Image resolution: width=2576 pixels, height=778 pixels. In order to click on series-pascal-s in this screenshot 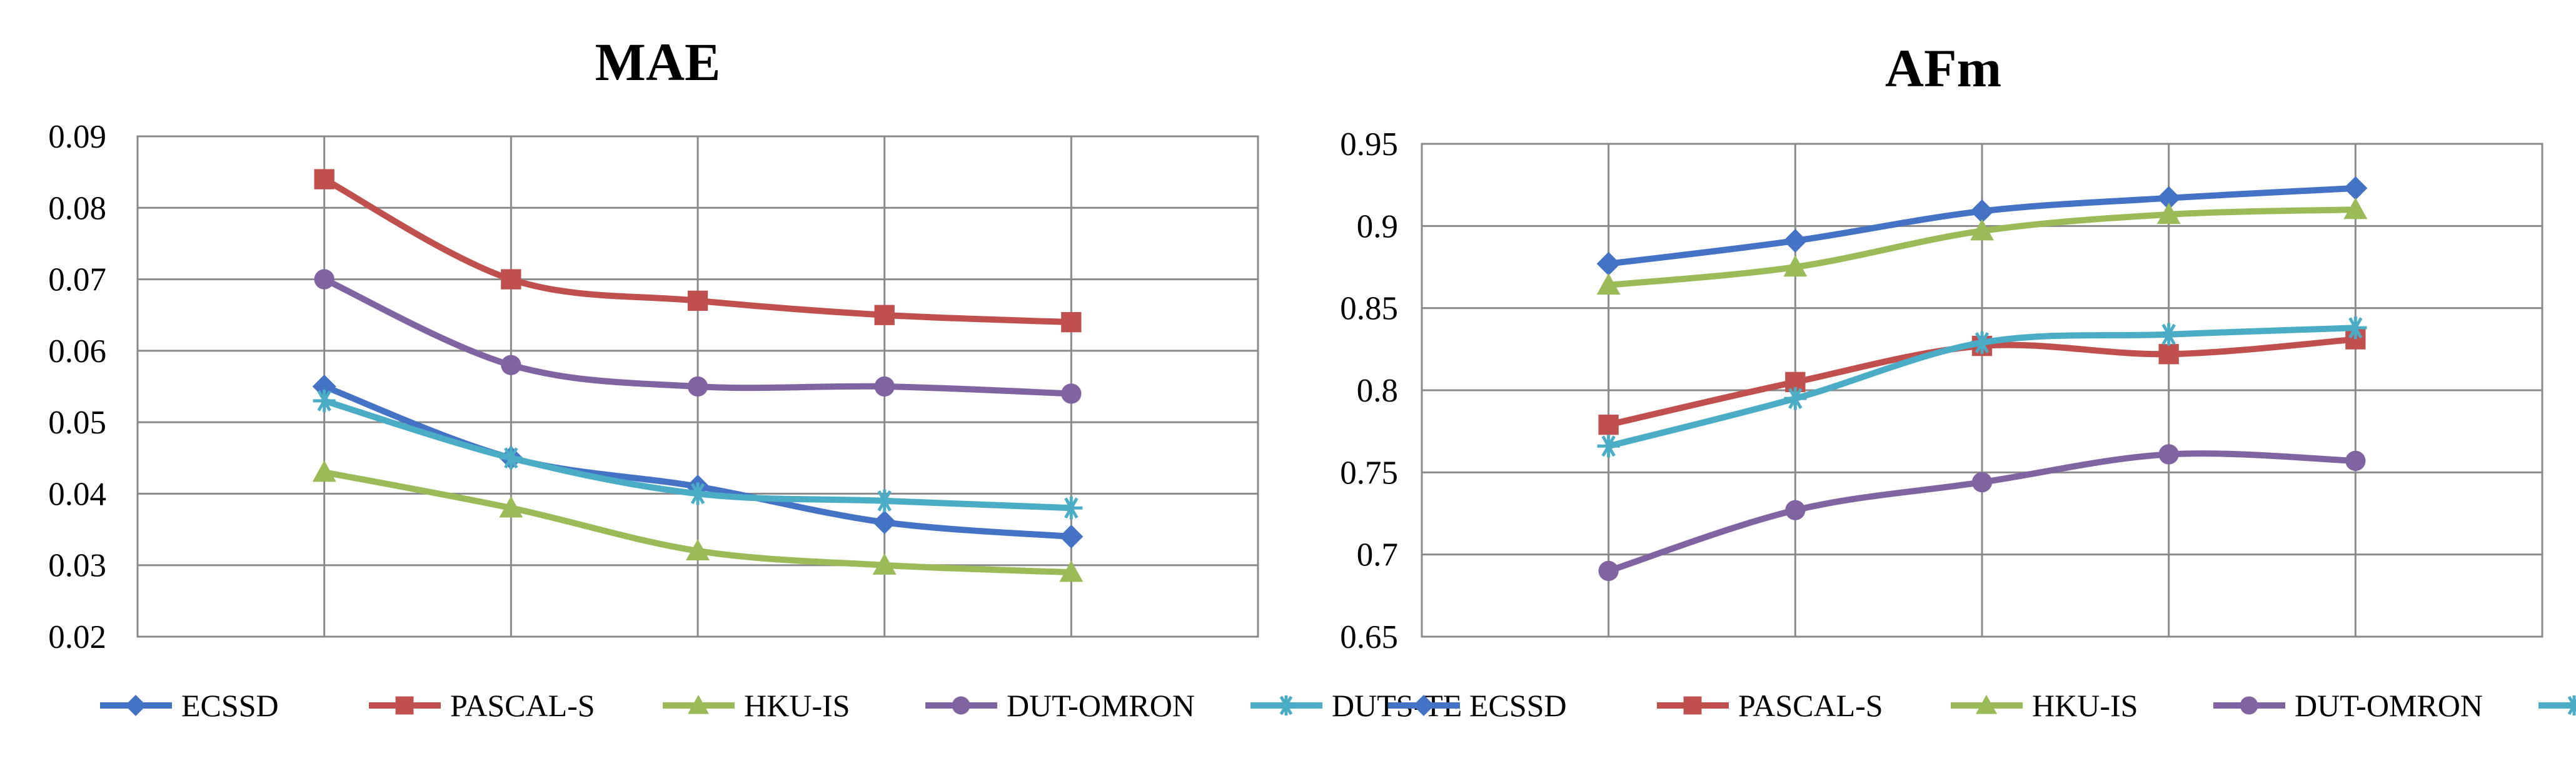, I will do `click(698, 251)`.